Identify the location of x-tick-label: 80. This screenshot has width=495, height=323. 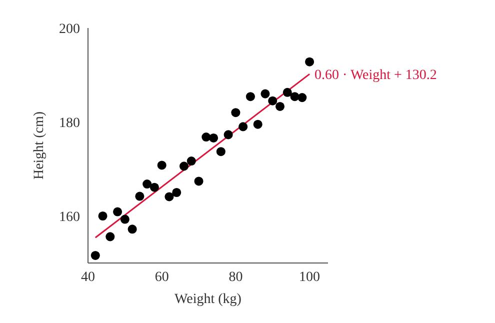
(235, 277).